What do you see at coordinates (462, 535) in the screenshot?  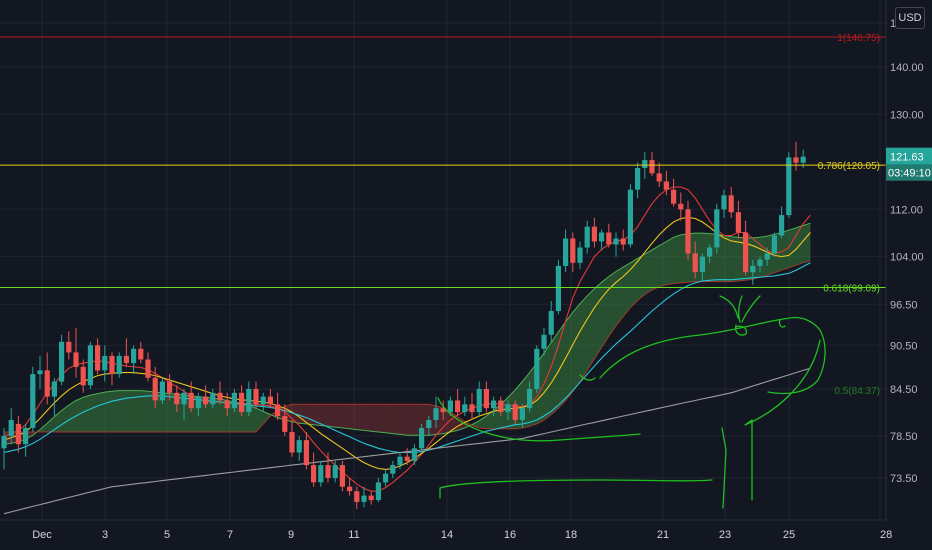 I see `time-axis: Dec 3 5 7 9 11 14 16 18 21 23 25 28` at bounding box center [462, 535].